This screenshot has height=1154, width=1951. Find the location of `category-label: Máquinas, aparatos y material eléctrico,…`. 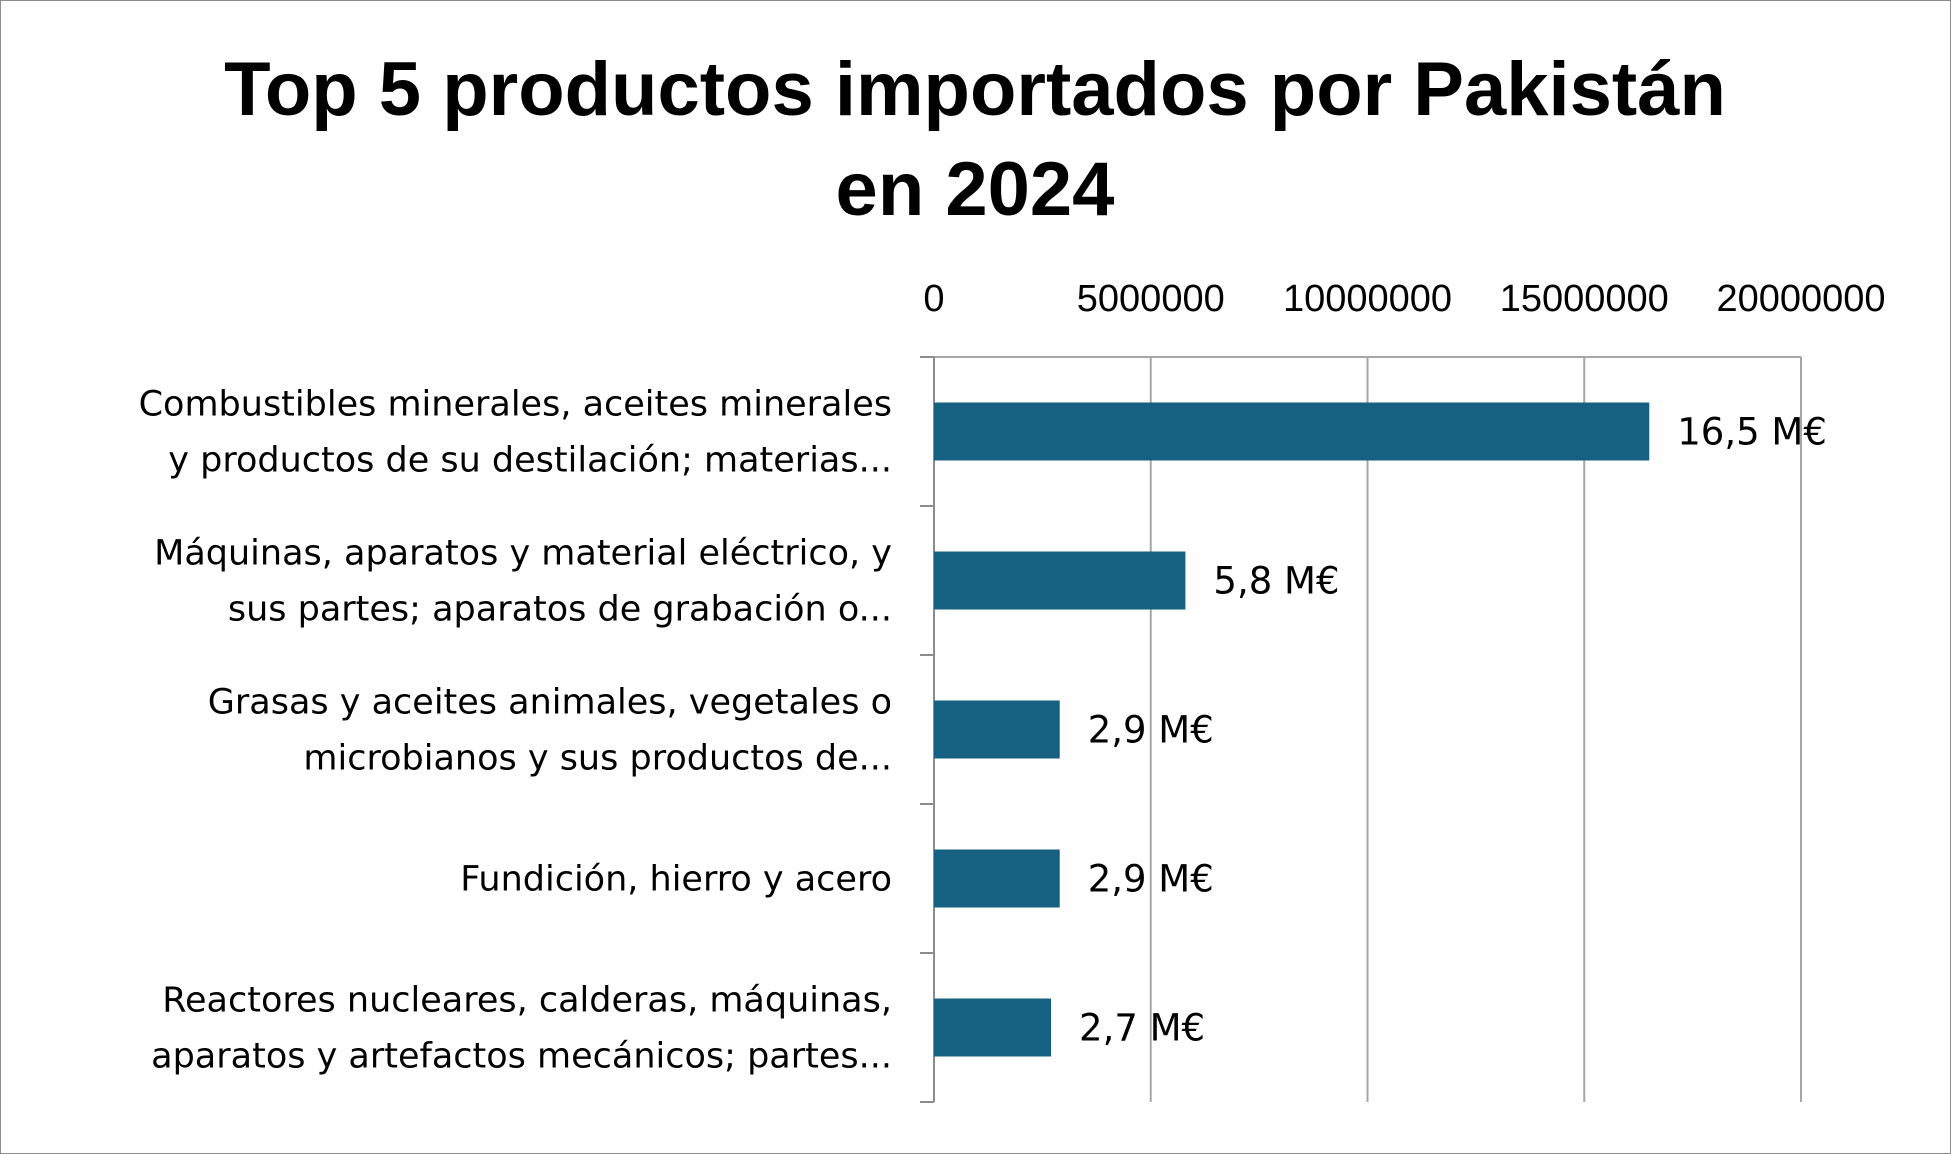

category-label: Máquinas, aparatos y material eléctrico,… is located at coordinates (523, 582).